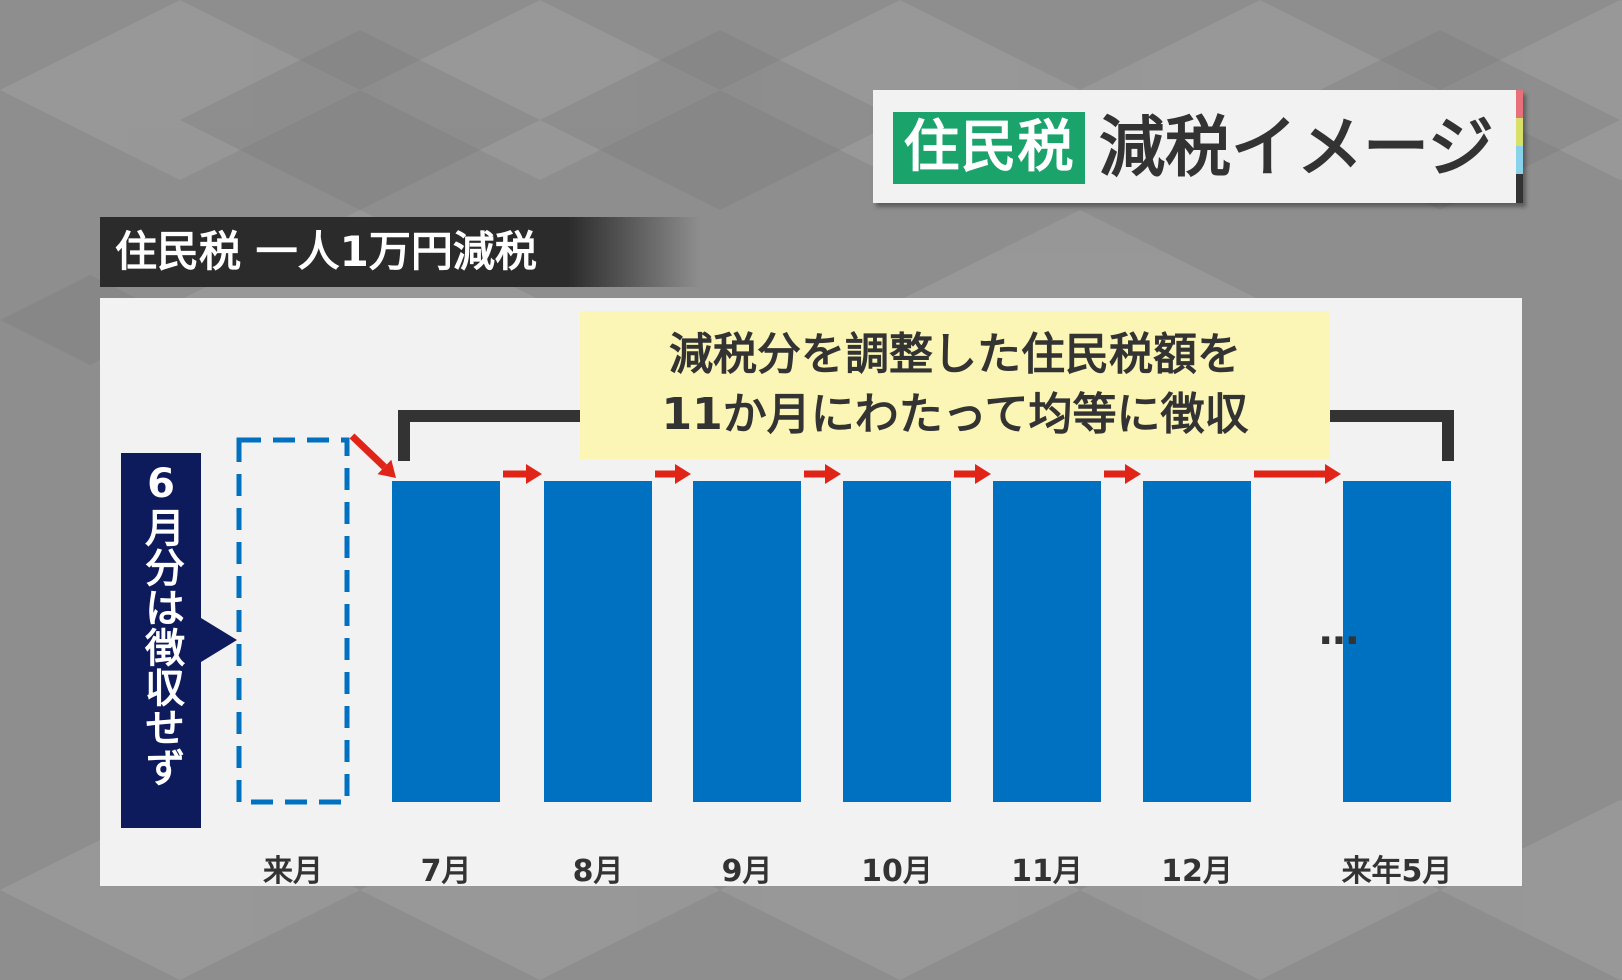 This screenshot has width=1622, height=980. I want to click on title-main: 減税イメージ, so click(1296, 147).